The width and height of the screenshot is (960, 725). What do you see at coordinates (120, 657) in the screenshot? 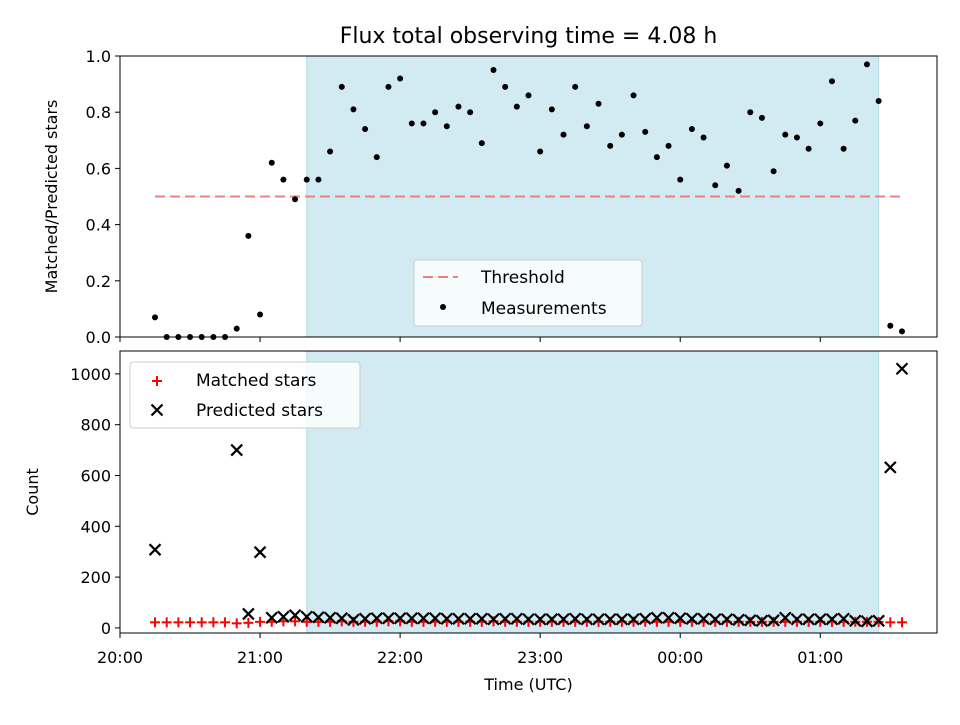
I see `x-tick-label: 20:00` at bounding box center [120, 657].